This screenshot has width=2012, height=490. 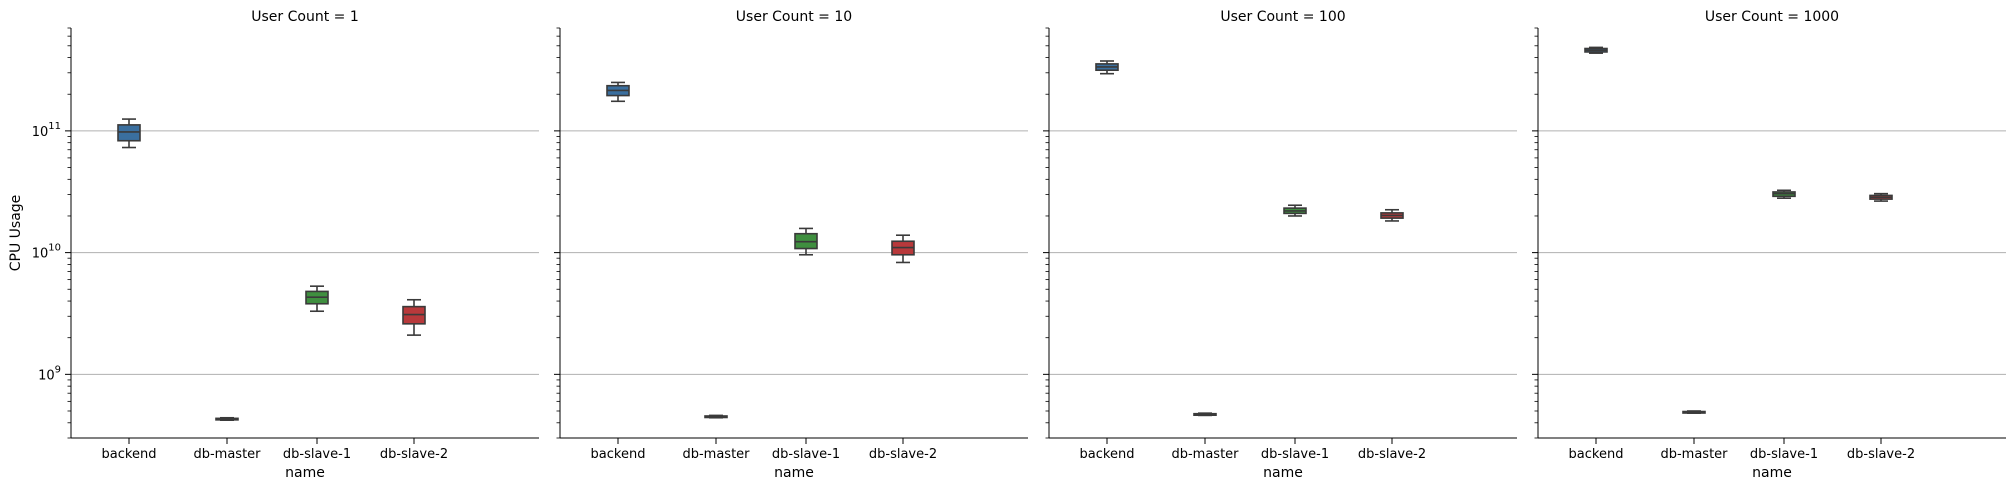 What do you see at coordinates (1282, 17) in the screenshot?
I see `facet-title: User Count = 100` at bounding box center [1282, 17].